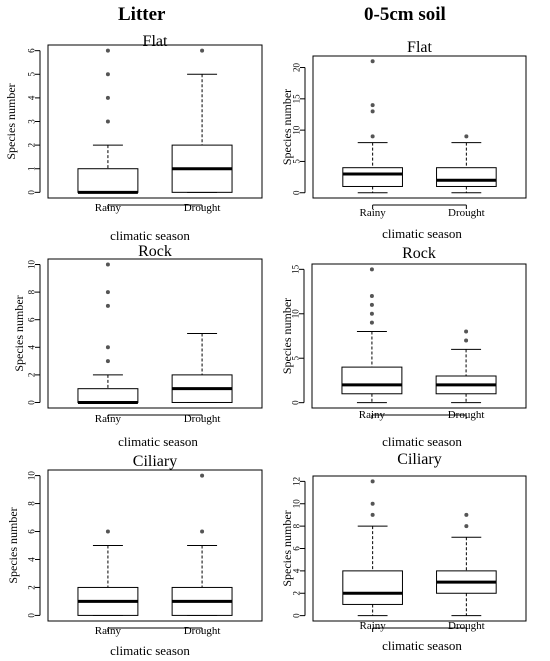  I want to click on panel-6-y-tick-label: 0, so click(297, 615).